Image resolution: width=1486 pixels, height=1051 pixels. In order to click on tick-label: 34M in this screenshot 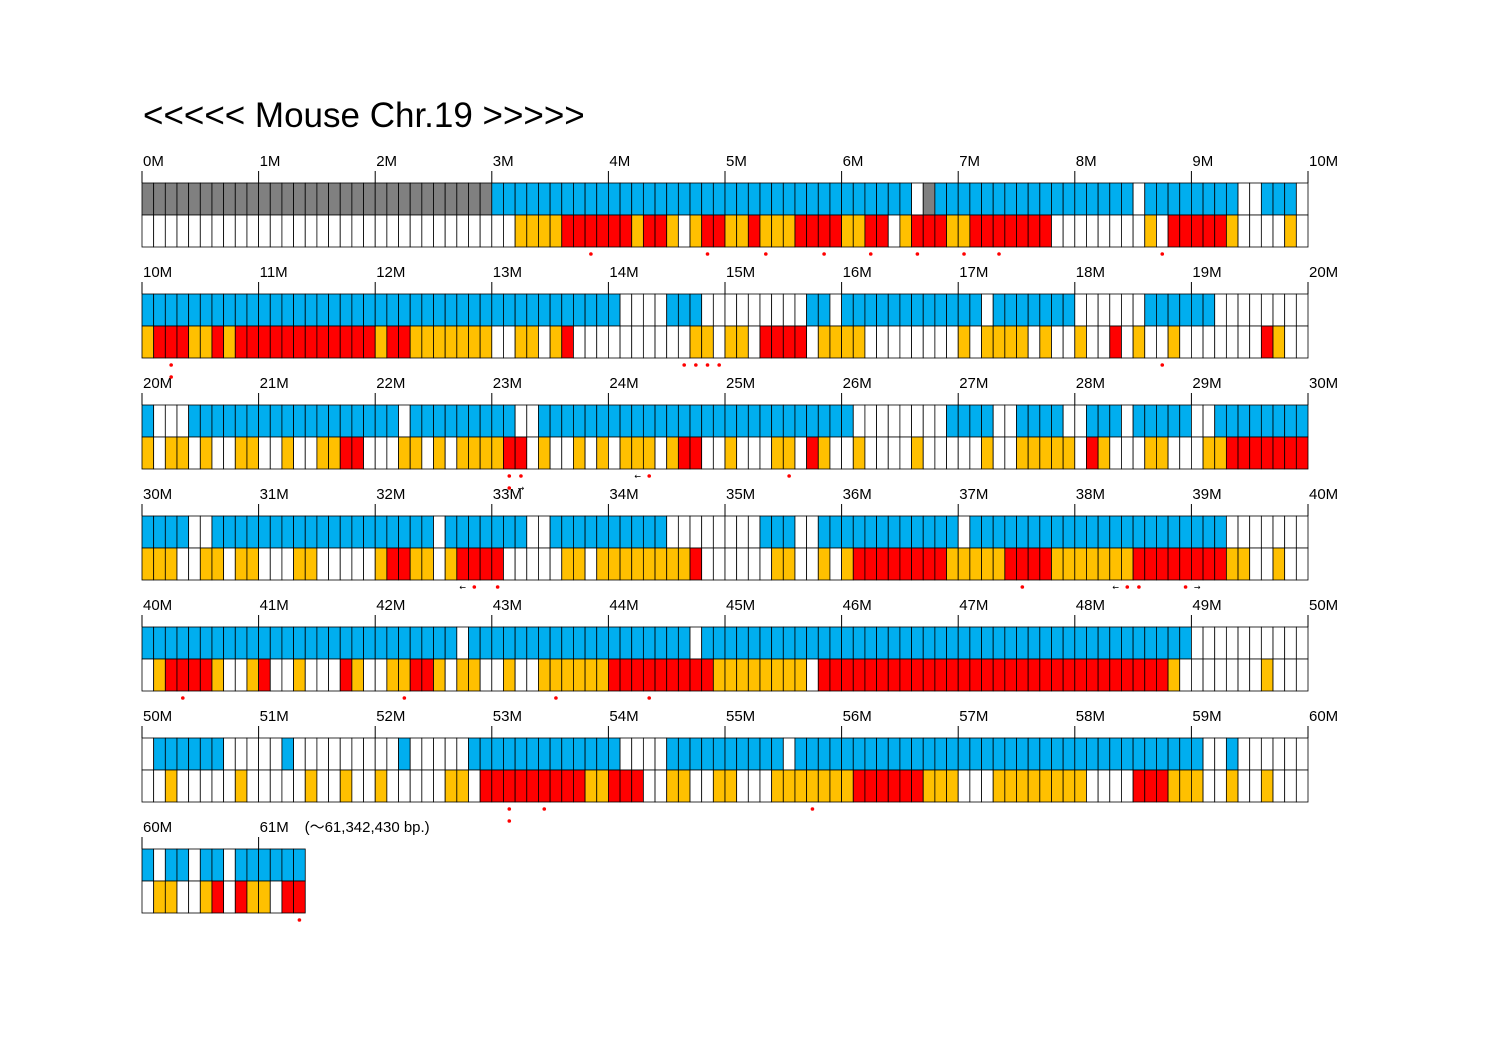, I will do `click(623, 494)`.